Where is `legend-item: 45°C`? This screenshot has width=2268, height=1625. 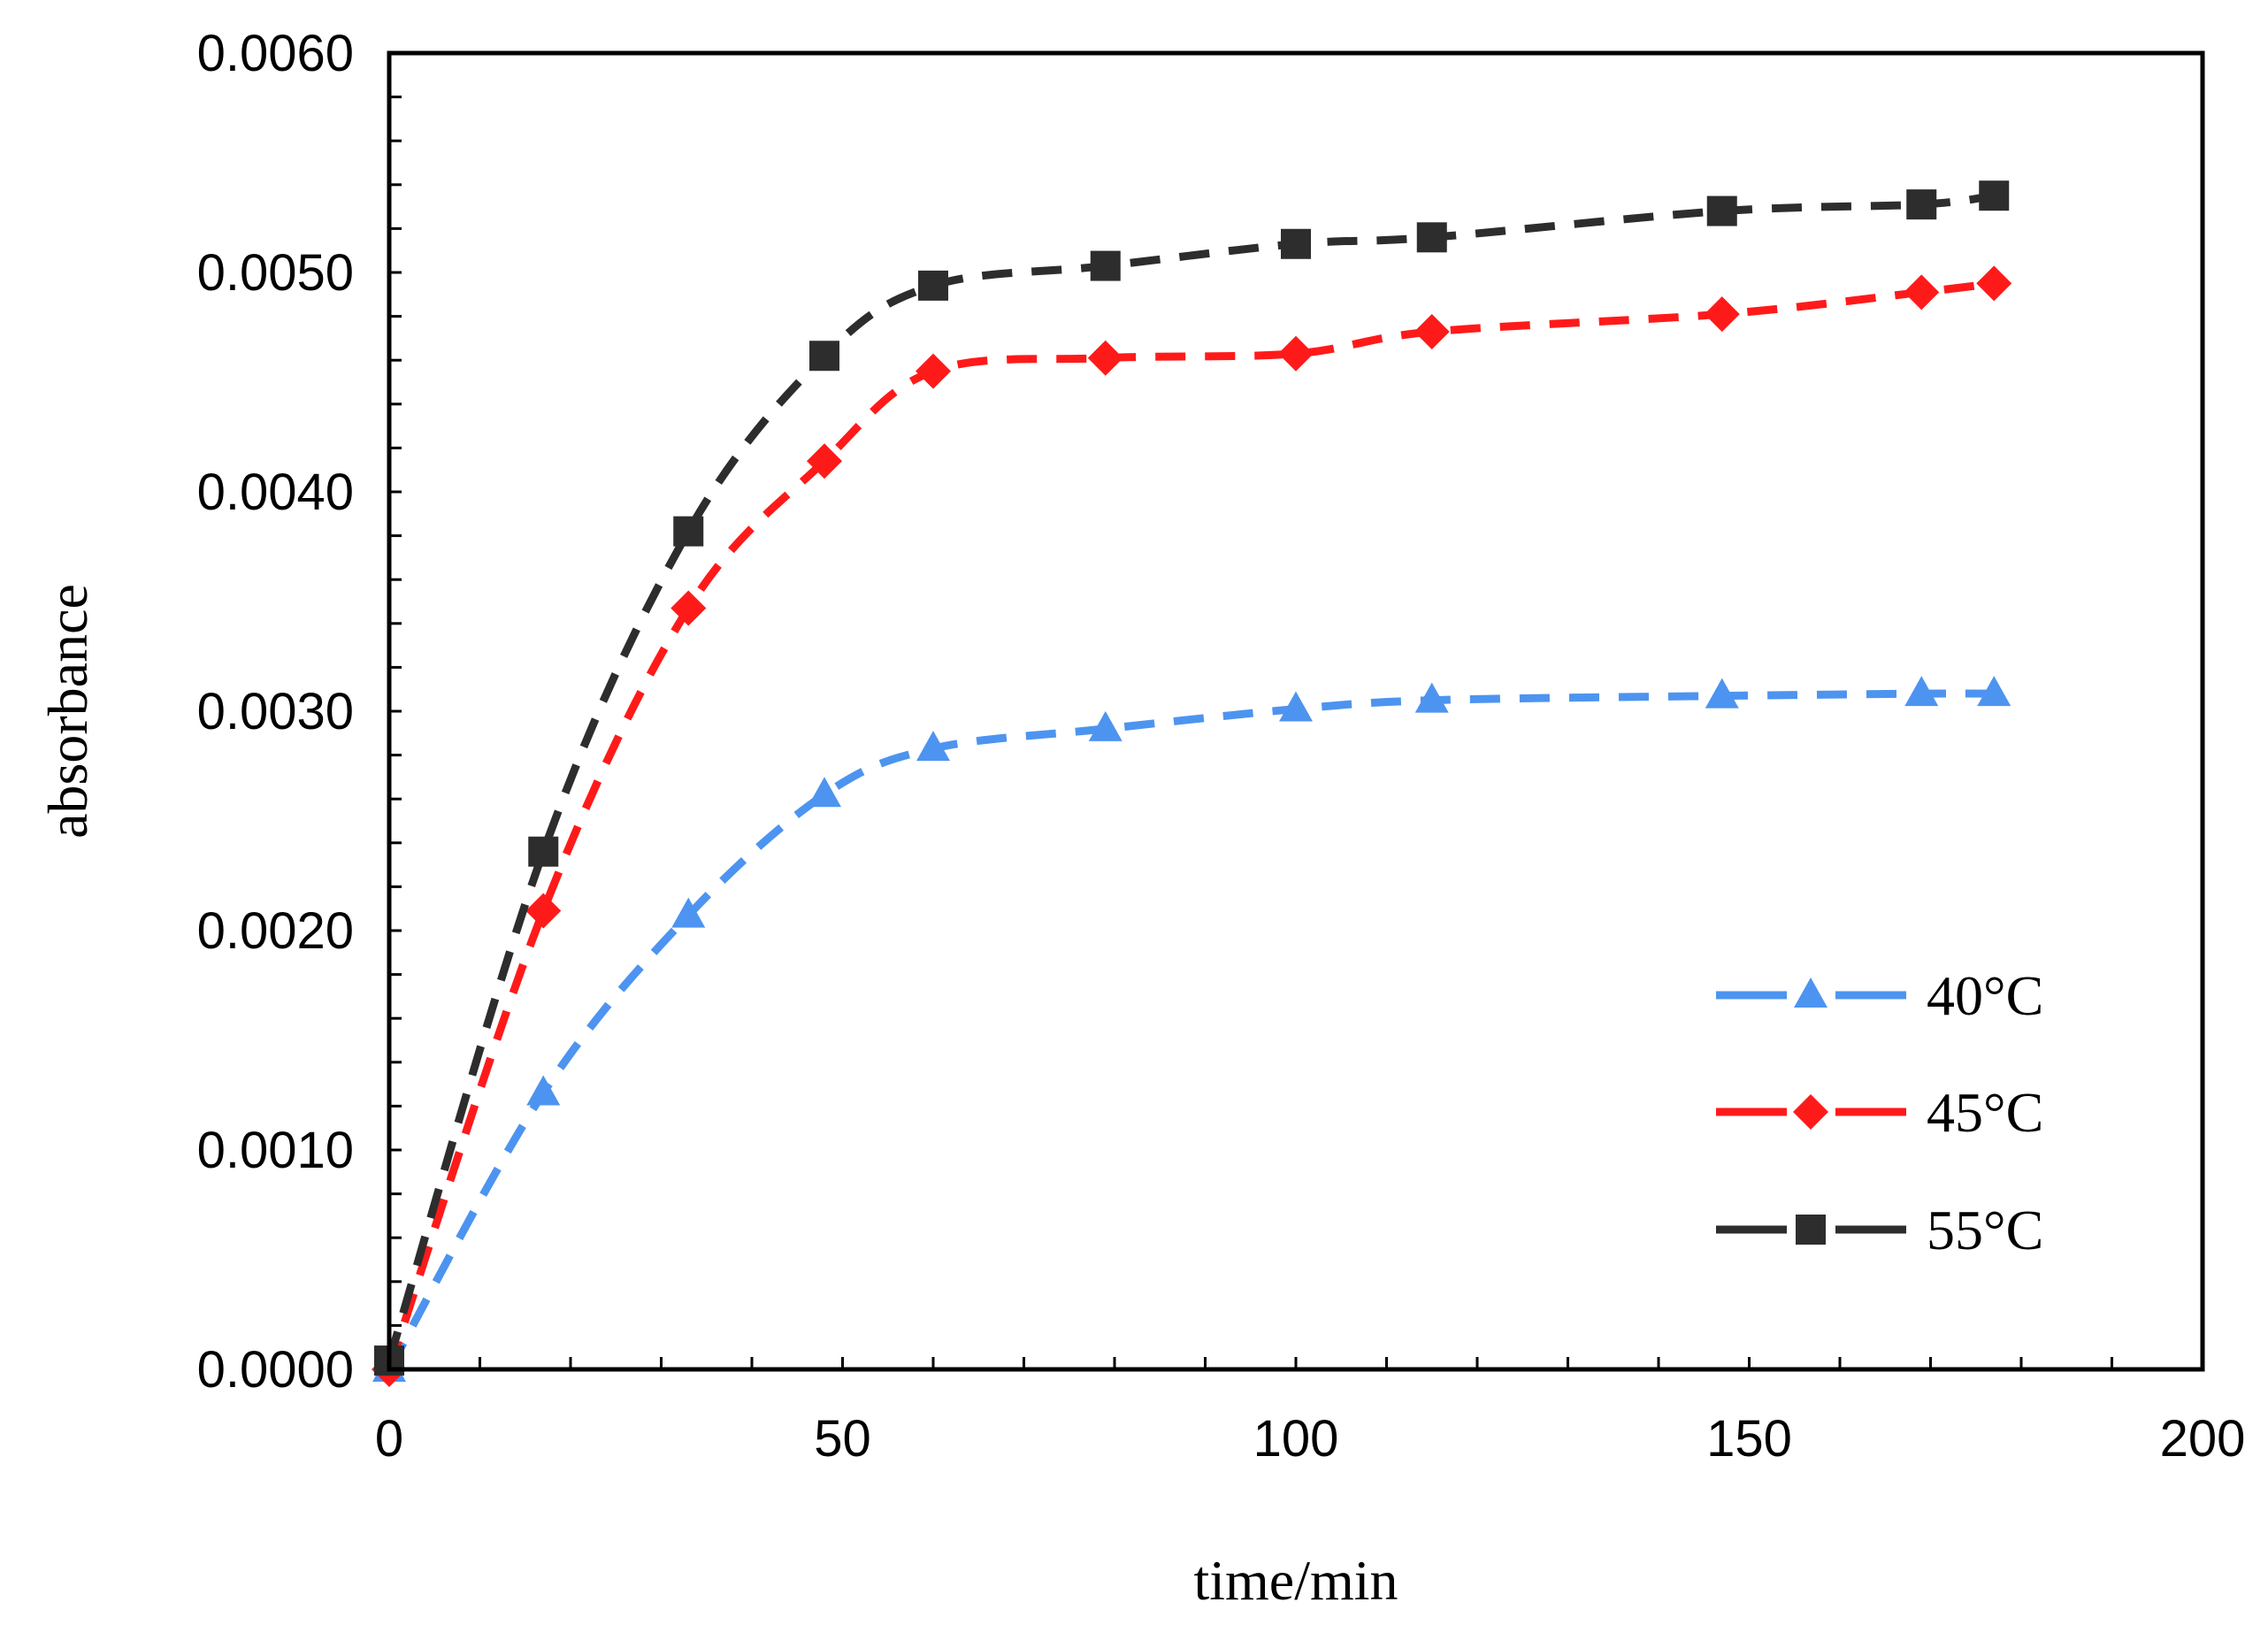
legend-item: 45°C is located at coordinates (1880, 1112).